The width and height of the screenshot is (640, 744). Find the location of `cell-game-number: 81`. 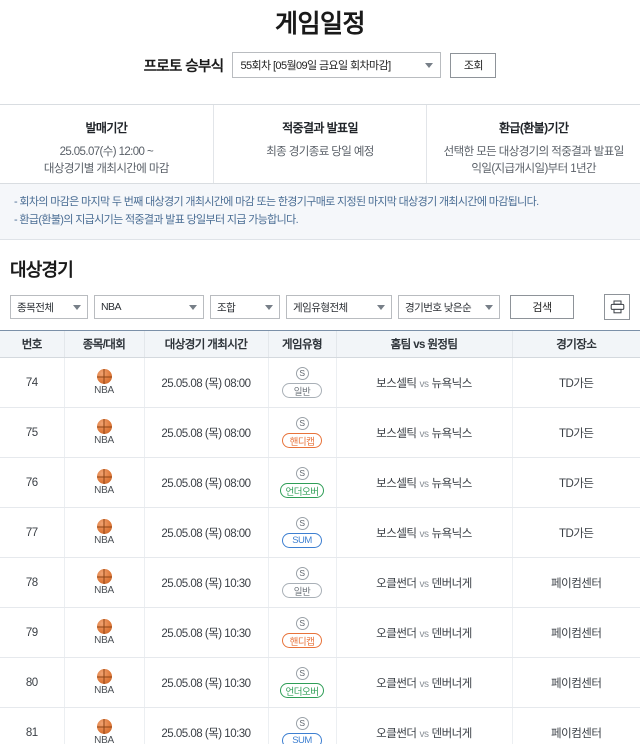

cell-game-number: 81 is located at coordinates (32, 725).